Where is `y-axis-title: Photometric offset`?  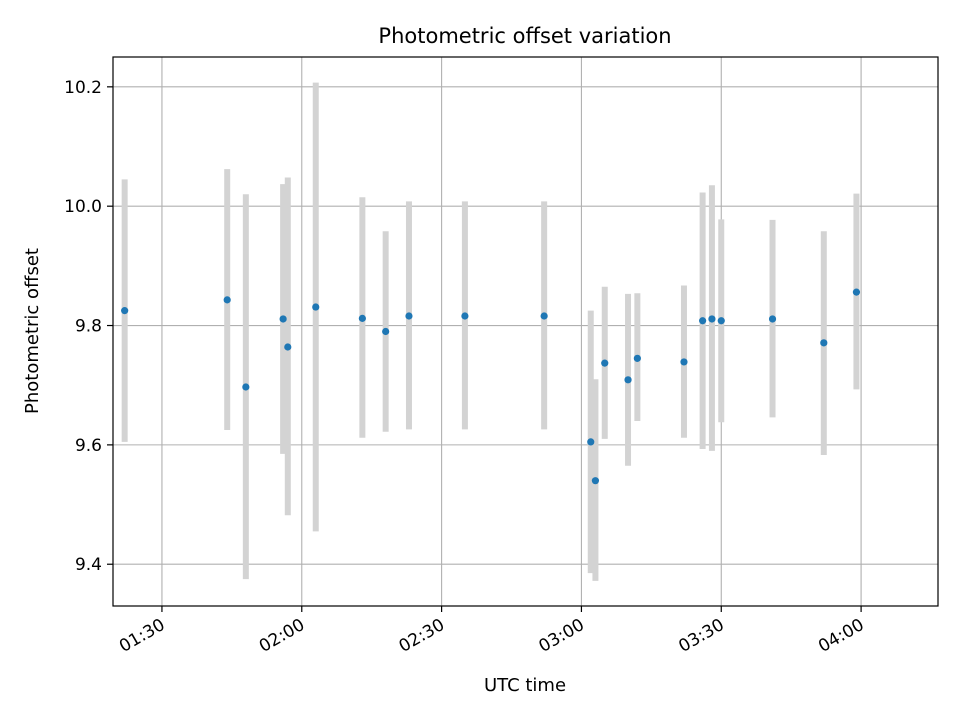
y-axis-title: Photometric offset is located at coordinates (32, 331).